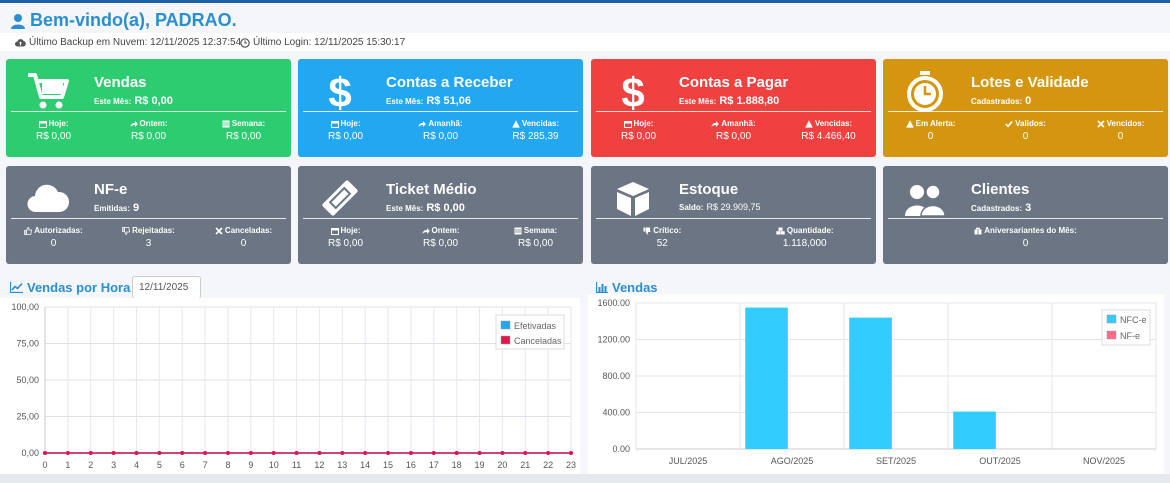  What do you see at coordinates (53, 130) in the screenshot?
I see `stat-hoje: Hoje: R$ 0,00` at bounding box center [53, 130].